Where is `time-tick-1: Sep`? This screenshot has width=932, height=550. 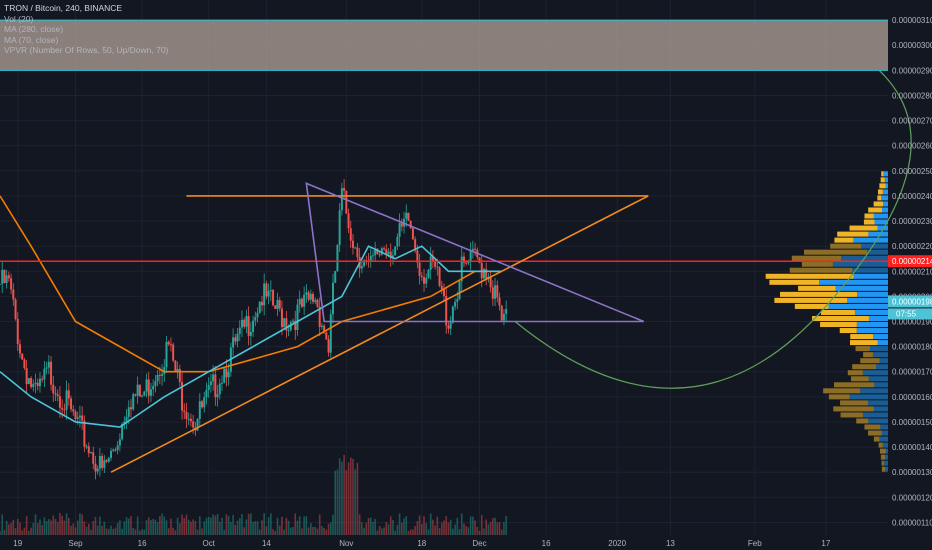
time-tick-1: Sep is located at coordinates (75, 543).